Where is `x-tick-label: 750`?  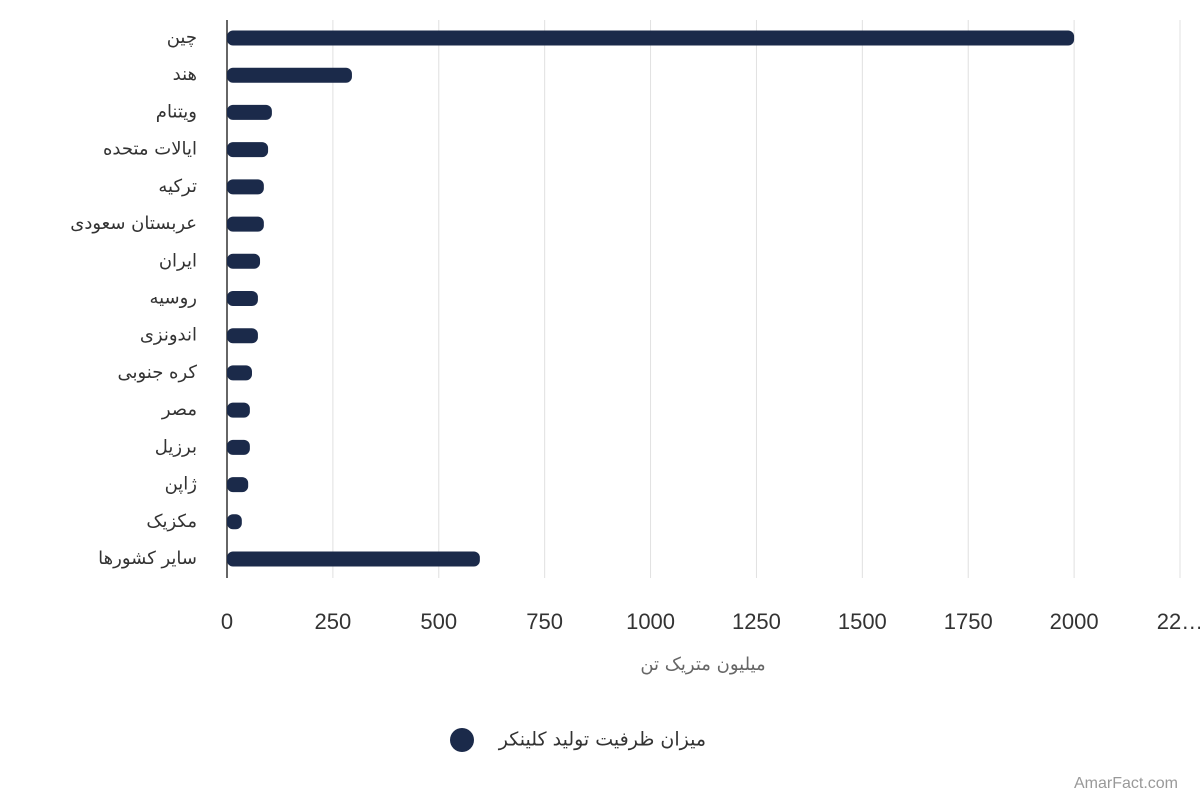
x-tick-label: 750 is located at coordinates (544, 621).